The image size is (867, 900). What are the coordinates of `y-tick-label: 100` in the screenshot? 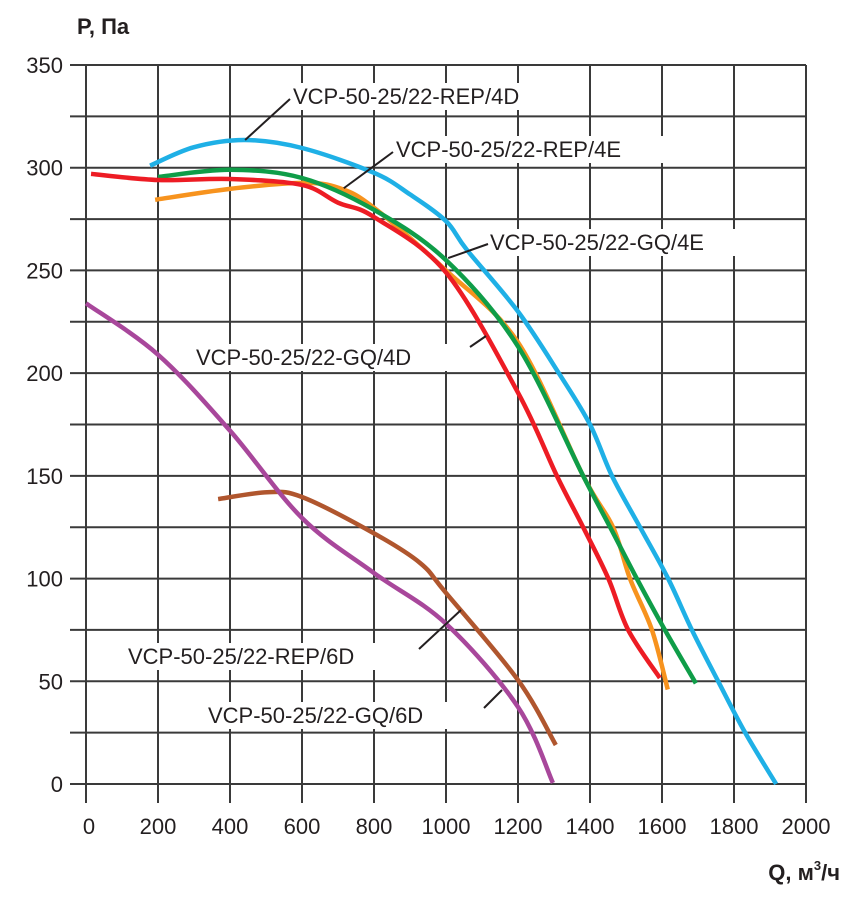 It's located at (44, 579).